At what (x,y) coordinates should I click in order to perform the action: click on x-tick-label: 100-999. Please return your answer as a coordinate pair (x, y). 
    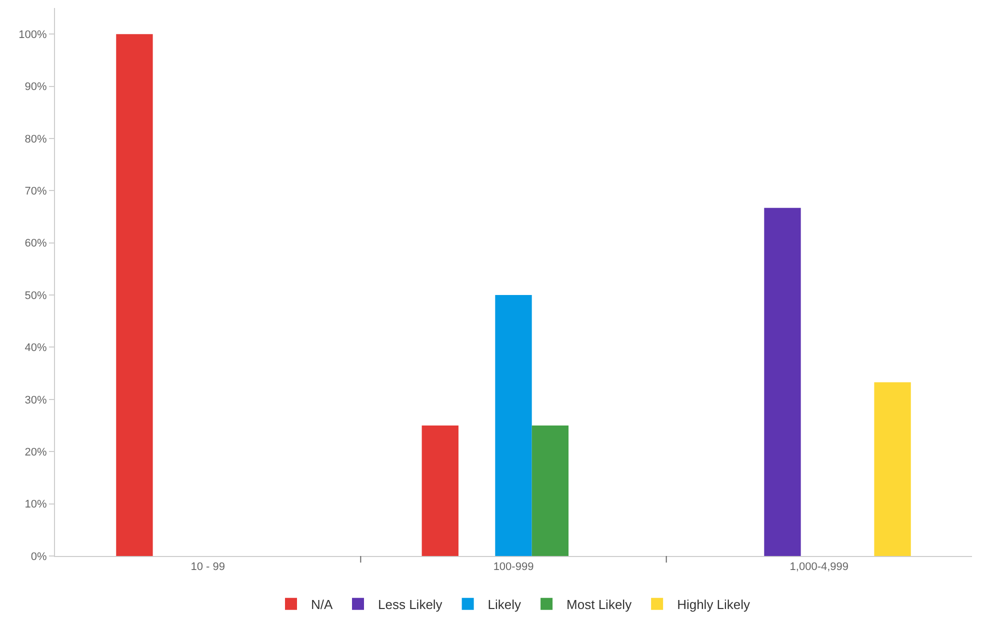
    Looking at the image, I should click on (513, 567).